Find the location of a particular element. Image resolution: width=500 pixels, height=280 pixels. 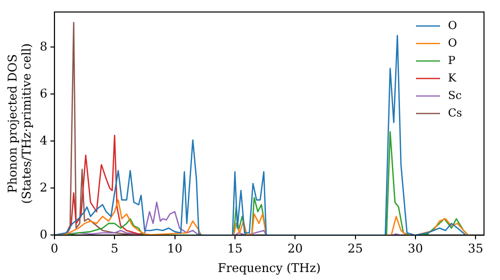

x-tick-label: 35 is located at coordinates (476, 249).